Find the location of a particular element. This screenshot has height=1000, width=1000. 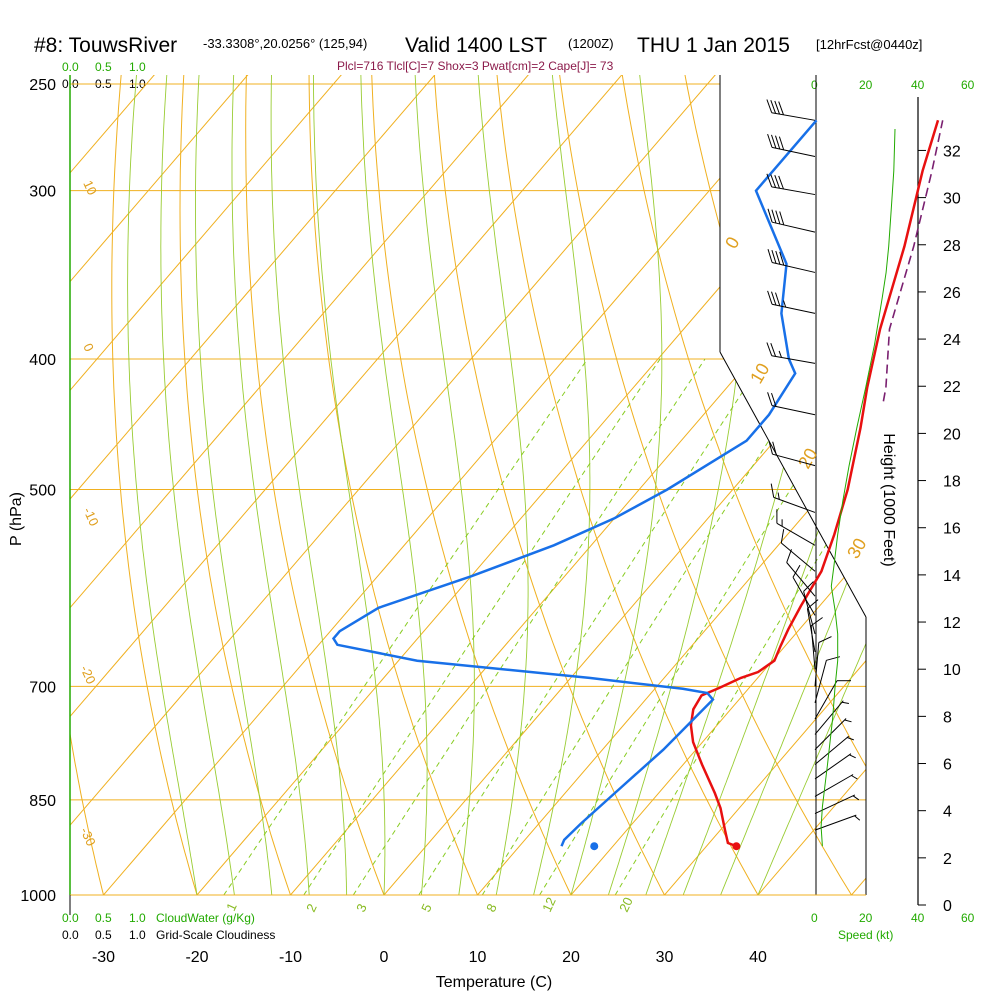

moist-adiabat-label: 0 is located at coordinates (732, 242).